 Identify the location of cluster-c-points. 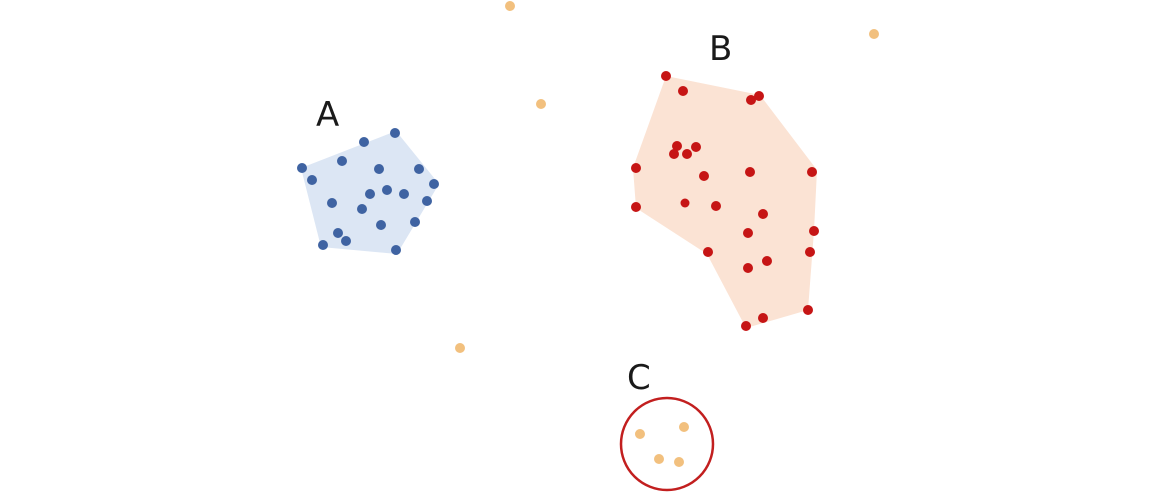
(662, 444).